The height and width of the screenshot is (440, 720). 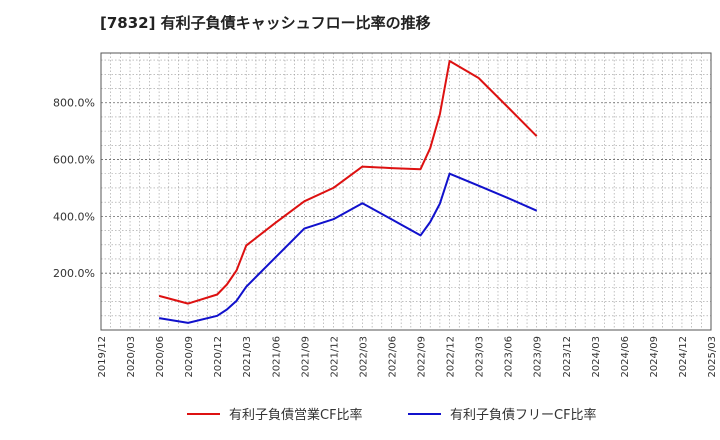 What do you see at coordinates (451, 357) in the screenshot?
I see `x-tick-label: 2022/12` at bounding box center [451, 357].